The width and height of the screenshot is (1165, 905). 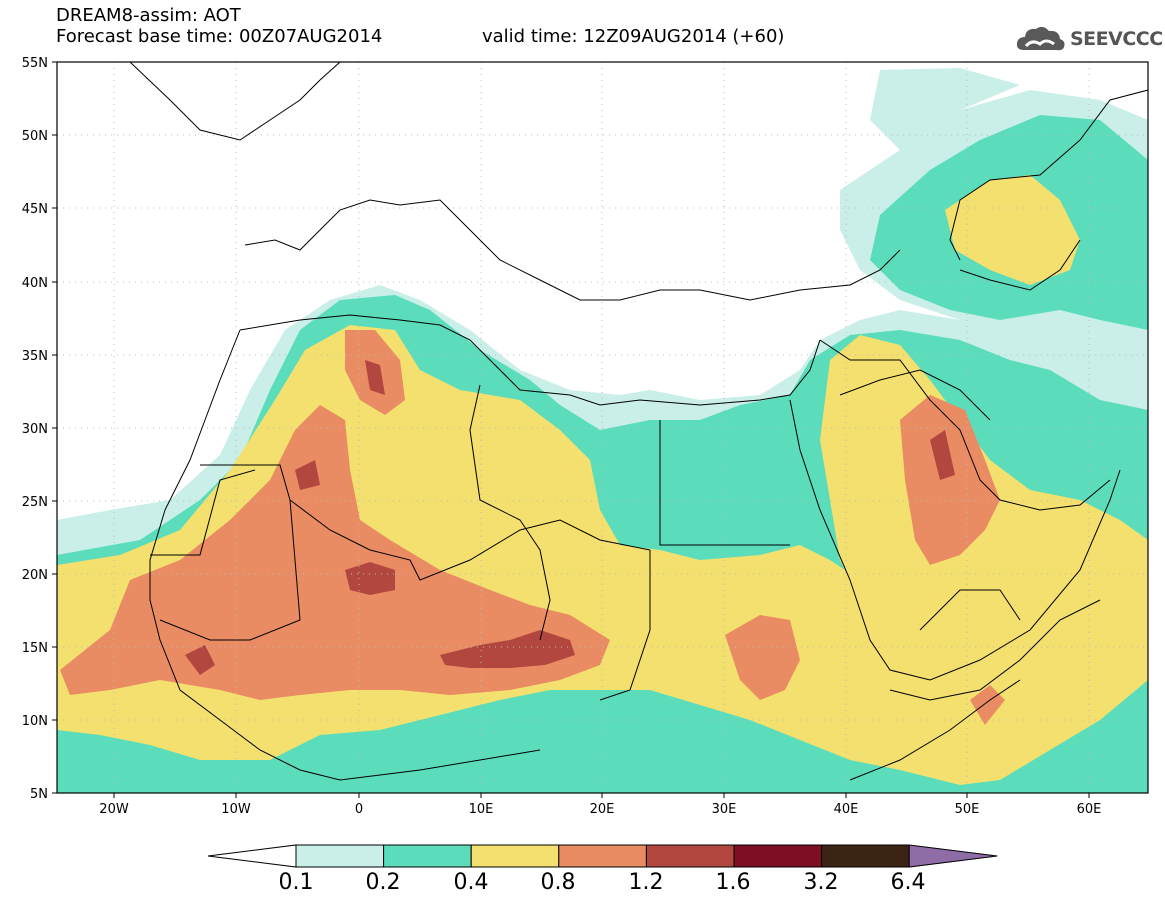 I want to click on y-tick-label: 15N, so click(x=35, y=648).